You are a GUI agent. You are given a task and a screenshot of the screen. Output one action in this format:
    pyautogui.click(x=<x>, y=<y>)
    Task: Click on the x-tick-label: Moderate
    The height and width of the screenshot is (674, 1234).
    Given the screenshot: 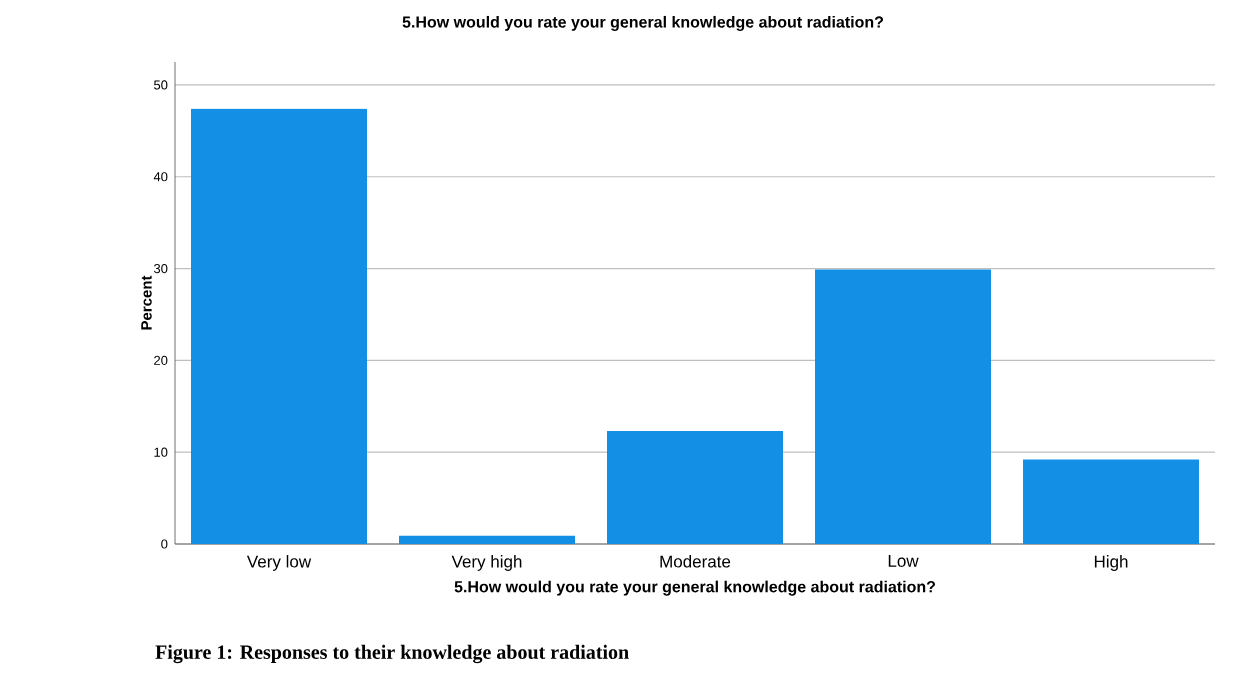 What is the action you would take?
    pyautogui.click(x=695, y=561)
    